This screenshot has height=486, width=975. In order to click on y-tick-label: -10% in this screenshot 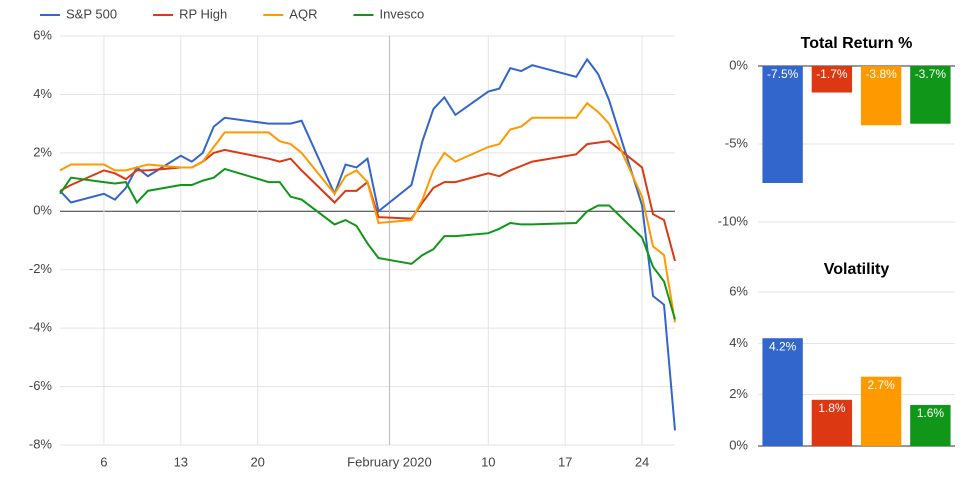, I will do `click(733, 220)`.